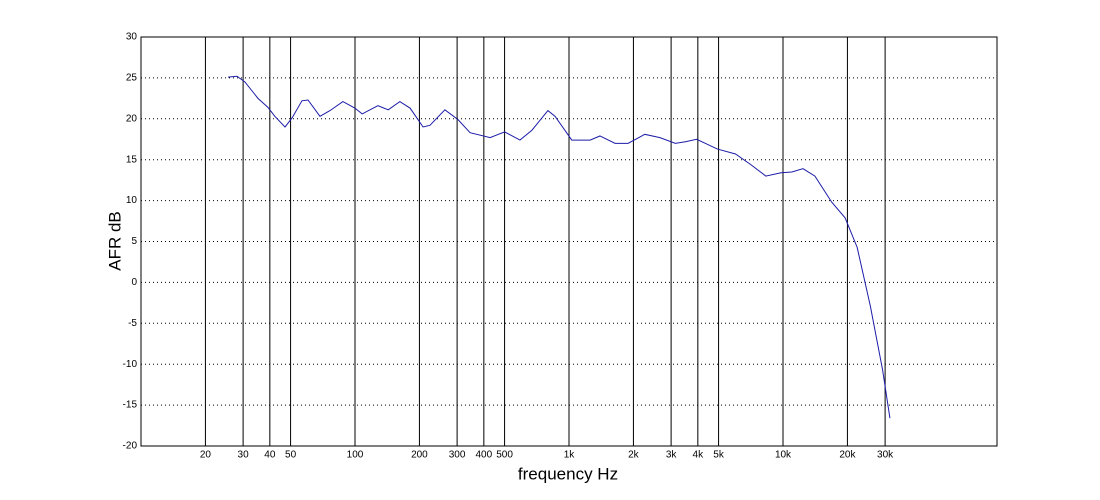 The image size is (1100, 500). I want to click on x-tick-label: 100, so click(355, 455).